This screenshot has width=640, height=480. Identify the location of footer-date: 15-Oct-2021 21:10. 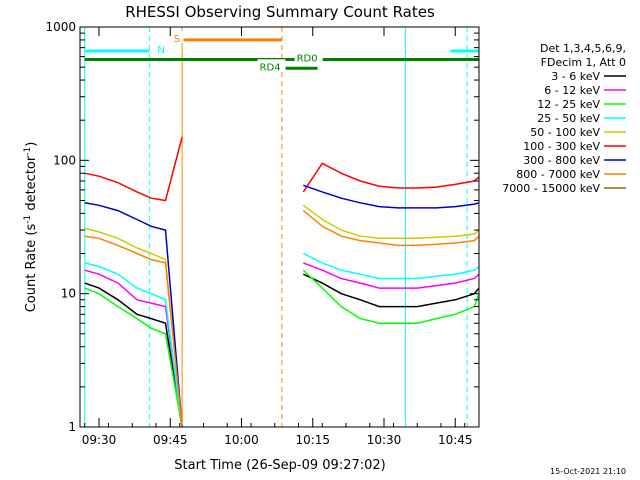
(588, 471).